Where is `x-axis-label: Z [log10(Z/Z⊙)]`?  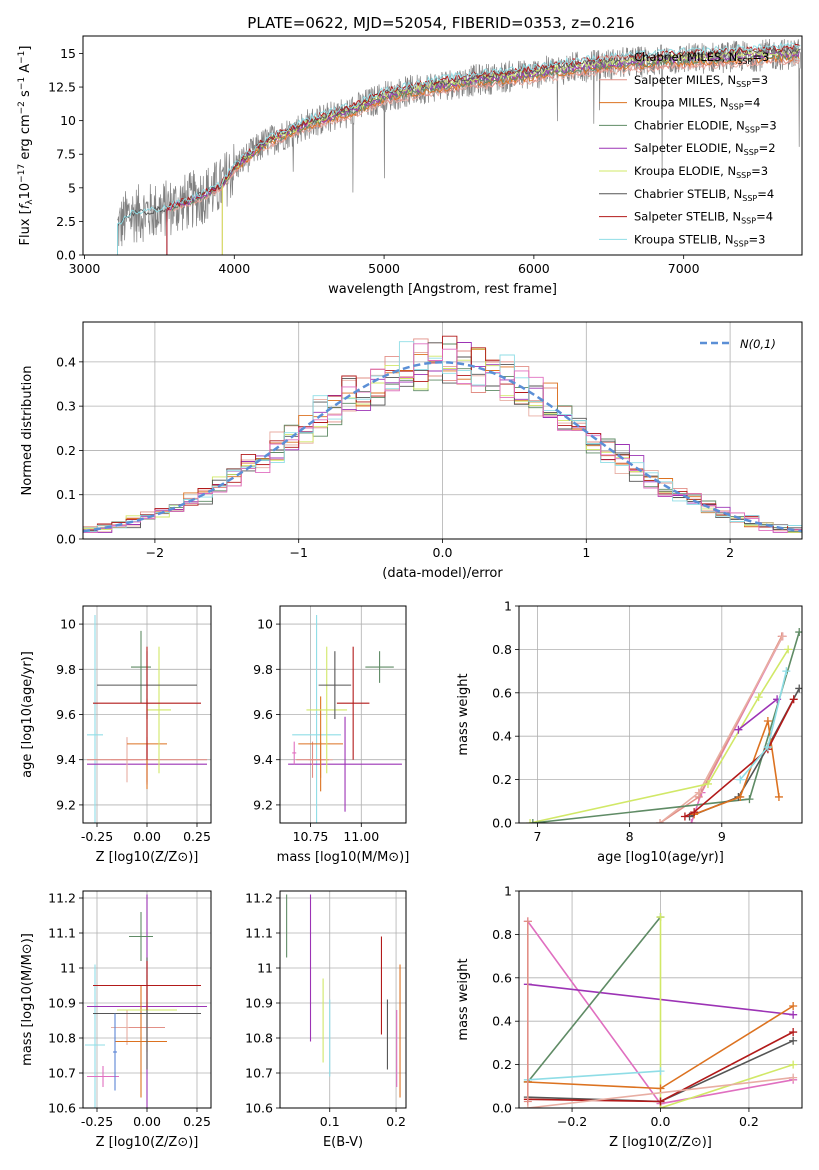 x-axis-label: Z [log10(Z/Z⊙)] is located at coordinates (147, 1142).